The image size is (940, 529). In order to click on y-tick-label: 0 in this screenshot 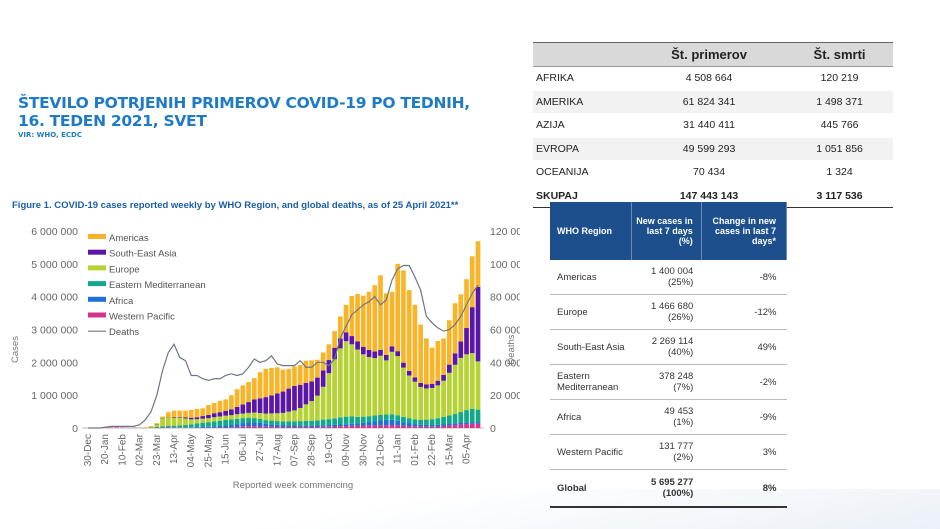, I will do `click(75, 429)`.